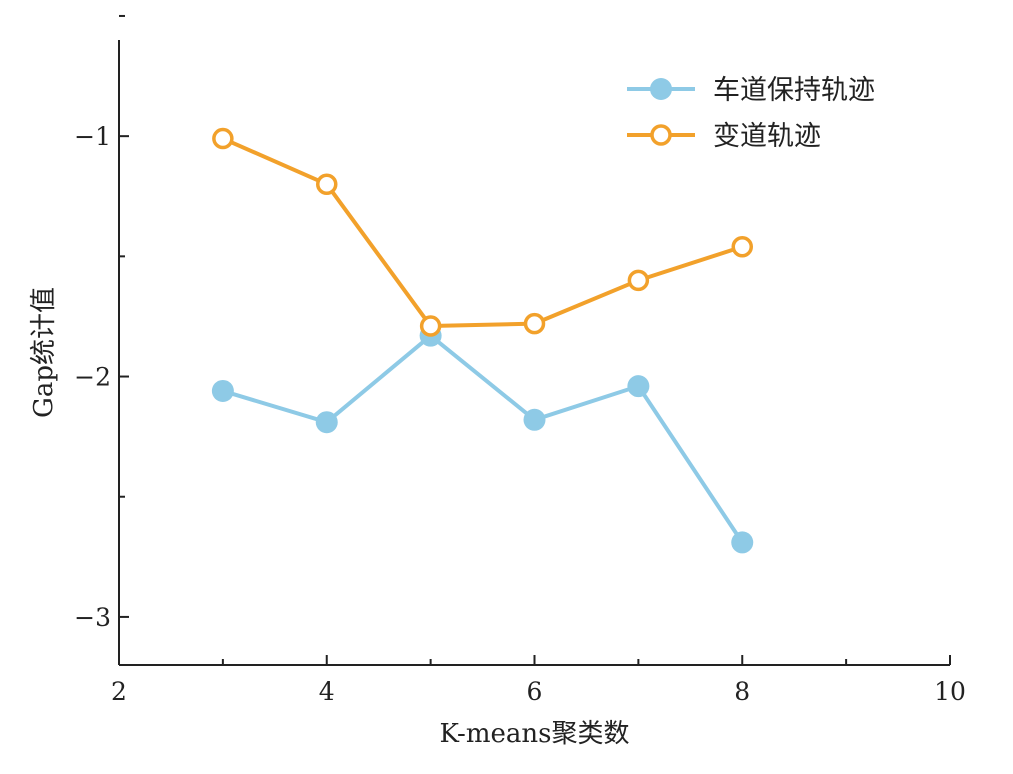 This screenshot has height=774, width=1013. I want to click on y-tick-label: −1, so click(92, 136).